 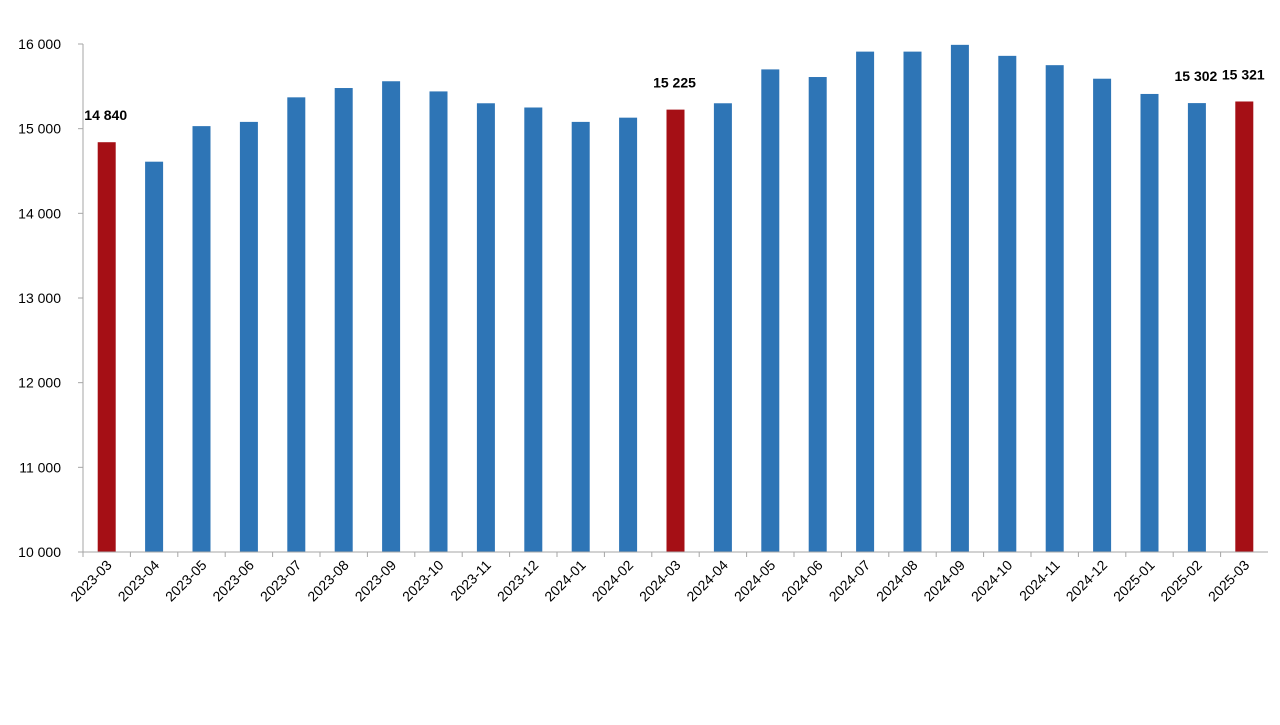 What do you see at coordinates (1181, 581) in the screenshot?
I see `x-tick-label: 2025-02` at bounding box center [1181, 581].